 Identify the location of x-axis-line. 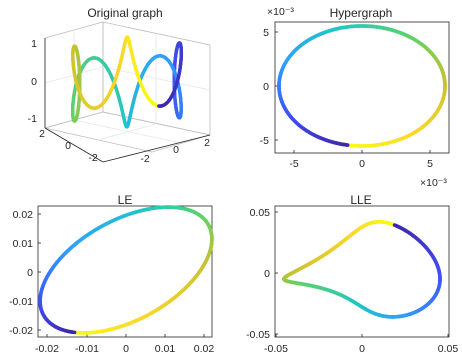
(156, 148).